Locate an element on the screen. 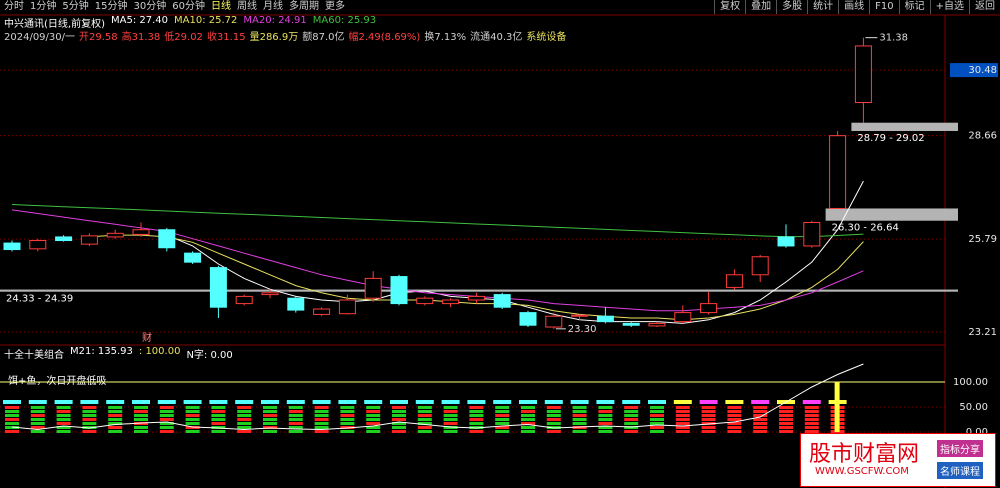 This screenshot has height=488, width=1000. info-item: 流通40.3亿 is located at coordinates (496, 37).